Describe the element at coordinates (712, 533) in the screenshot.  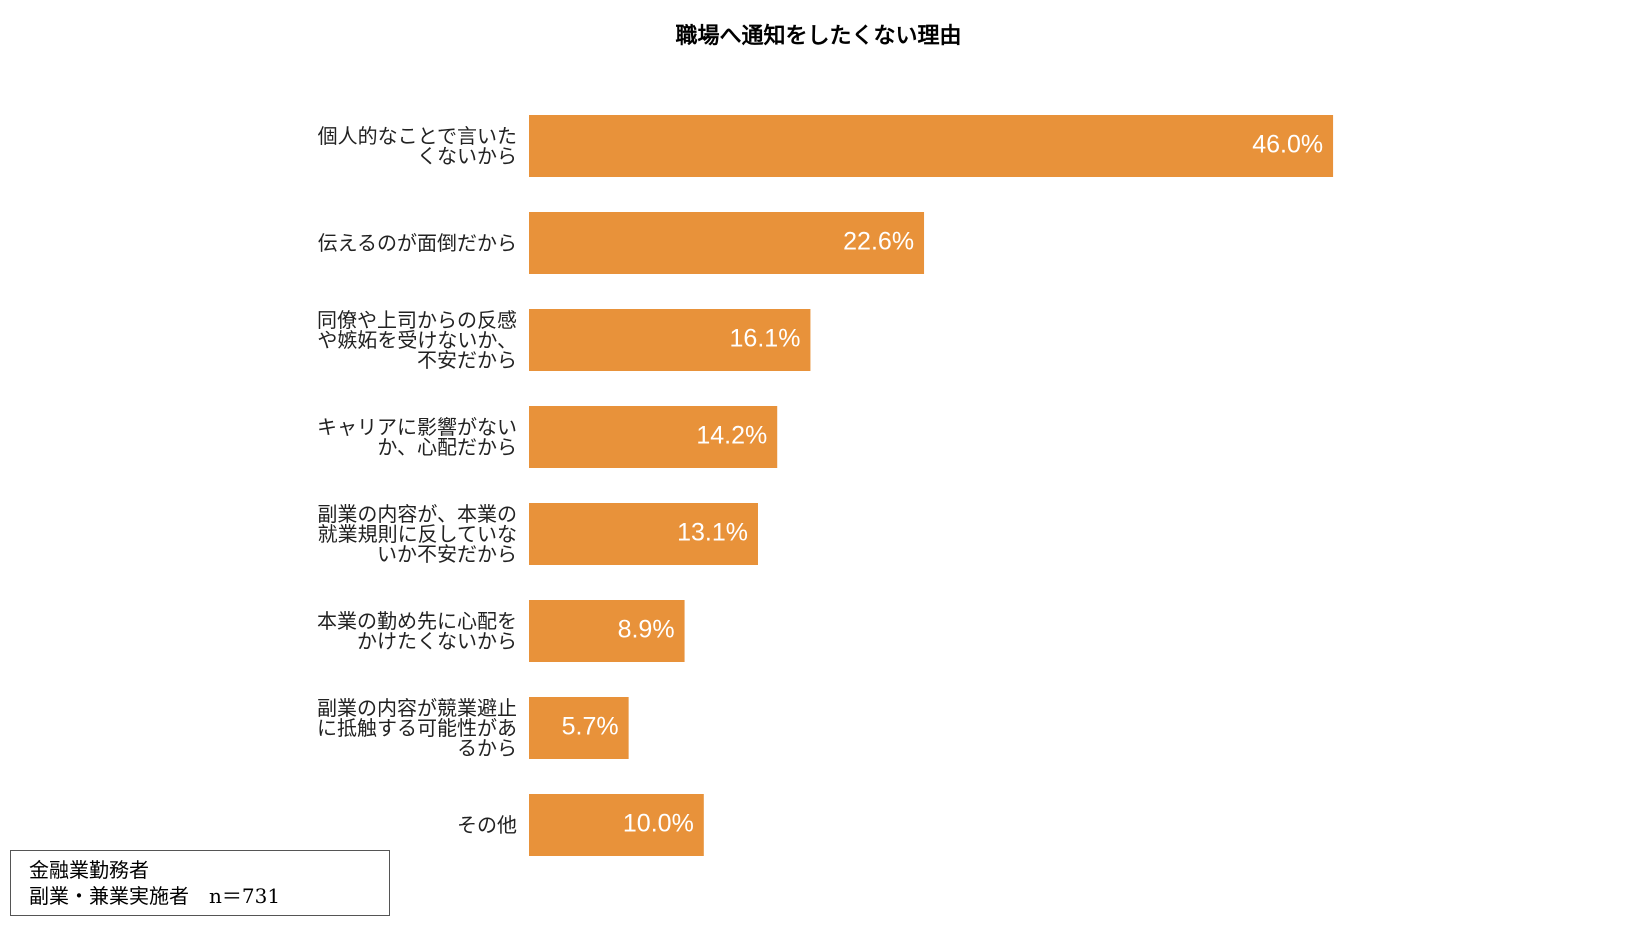
I see `value-label: 13.1%` at that location.